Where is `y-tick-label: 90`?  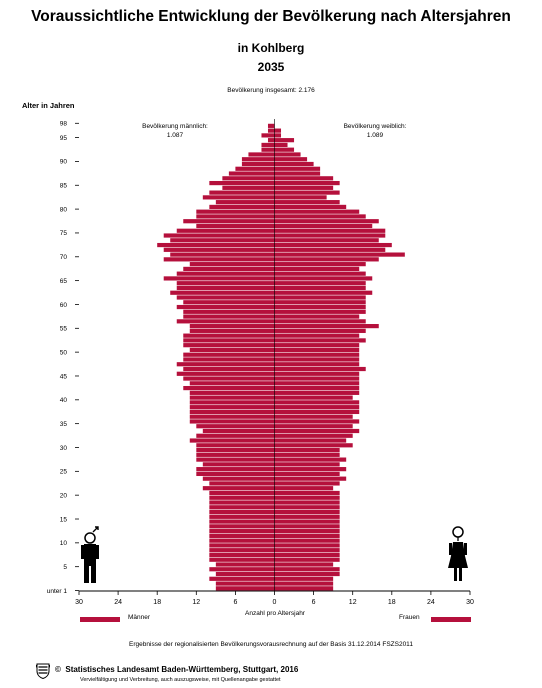
y-tick-label: 90 is located at coordinates (64, 162).